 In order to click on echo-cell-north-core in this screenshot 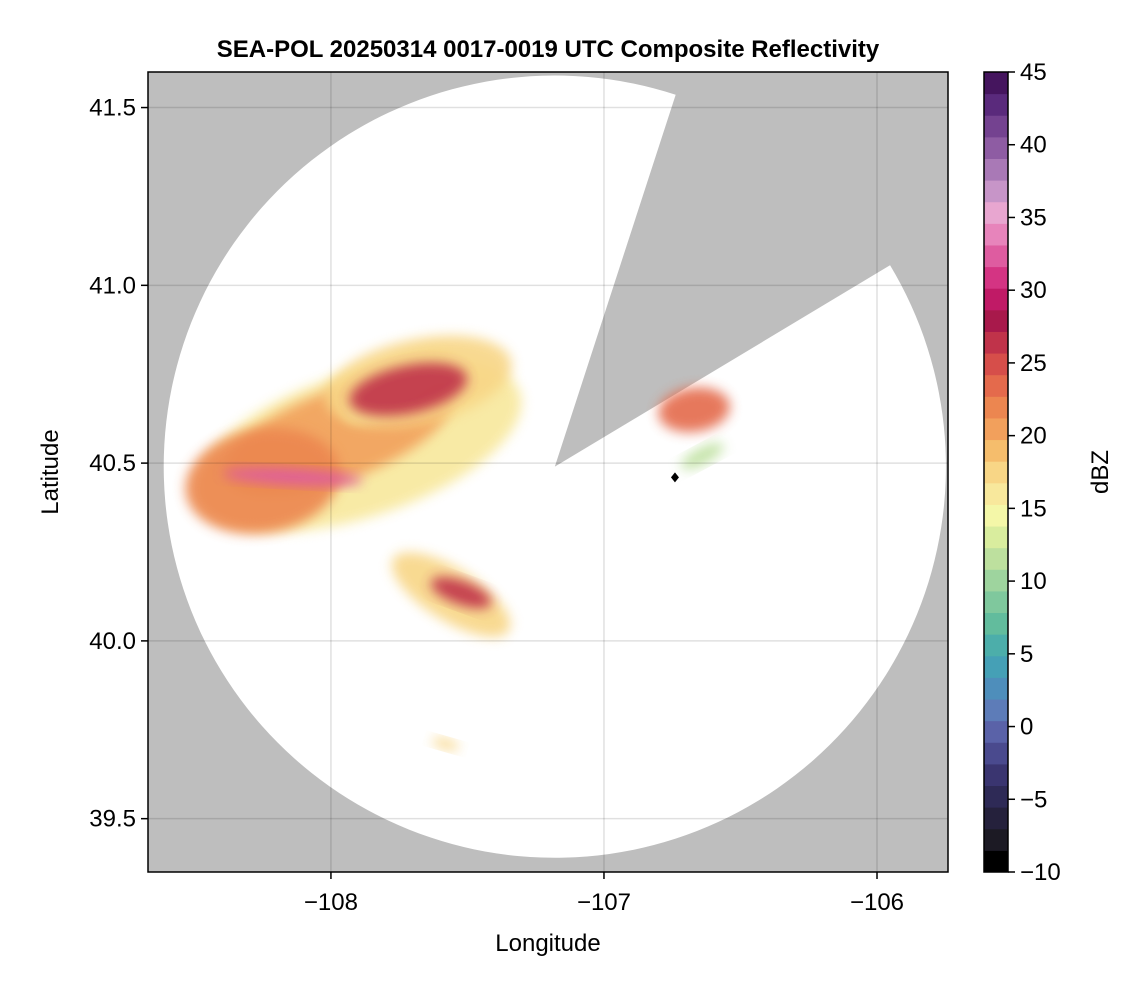, I will do `click(418, 381)`.